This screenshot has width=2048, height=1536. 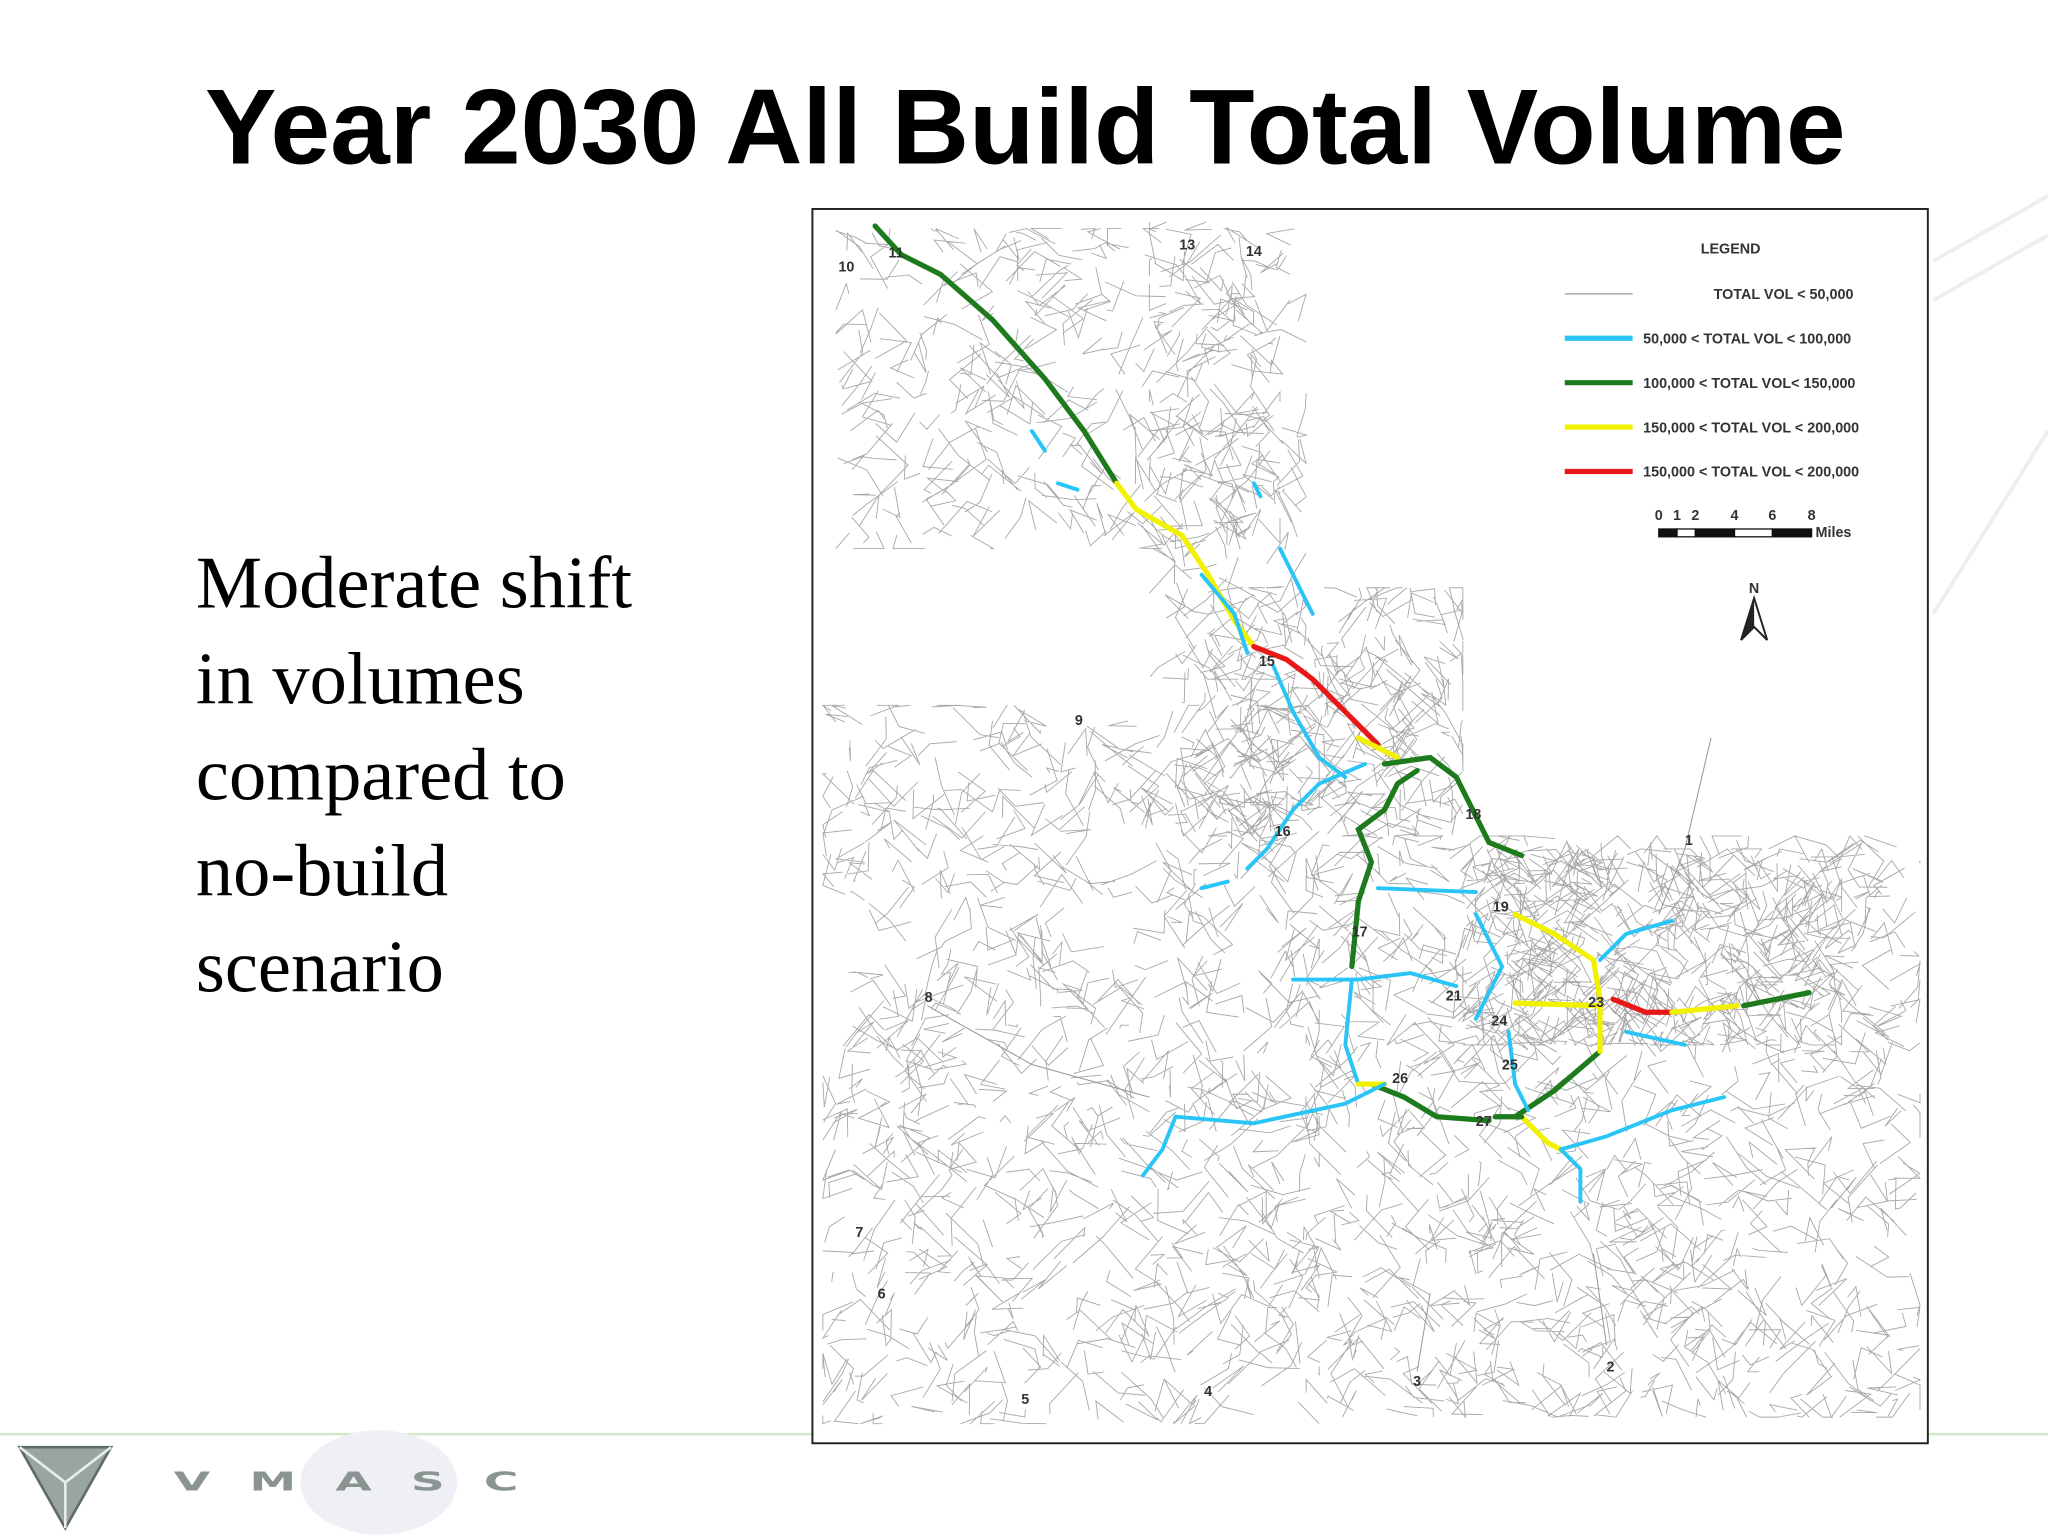 What do you see at coordinates (1208, 1392) in the screenshot?
I see `node-label: 4` at bounding box center [1208, 1392].